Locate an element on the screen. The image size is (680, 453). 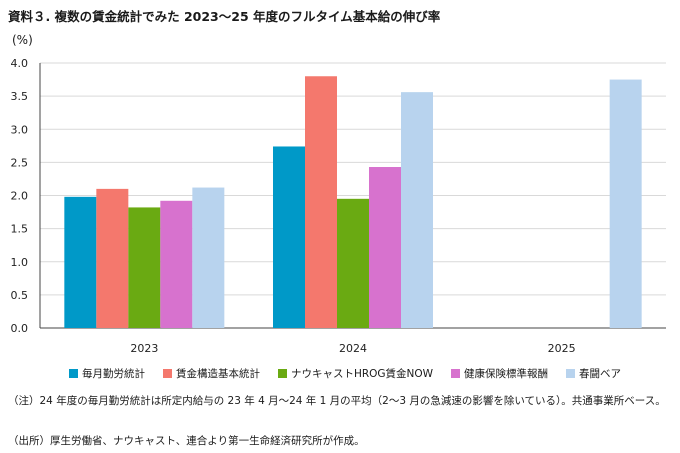
legend-label: ナウキャストHROG賃金NOW is located at coordinates (362, 374).